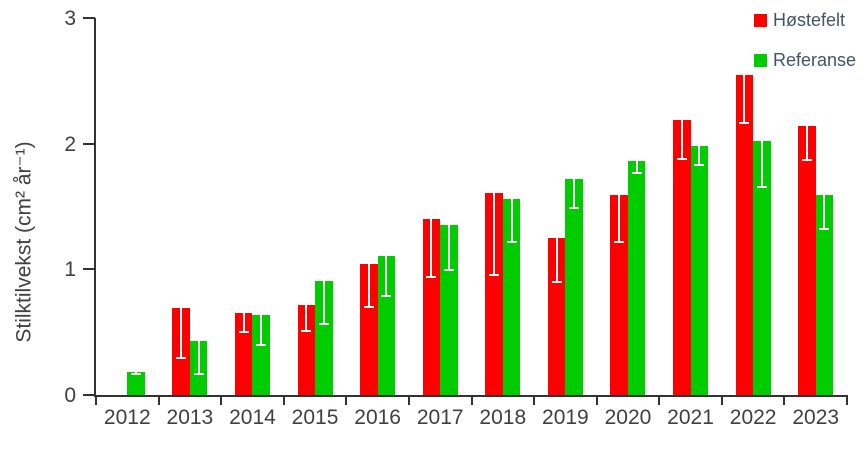  What do you see at coordinates (243, 354) in the screenshot?
I see `bar-hostefelt-2014` at bounding box center [243, 354].